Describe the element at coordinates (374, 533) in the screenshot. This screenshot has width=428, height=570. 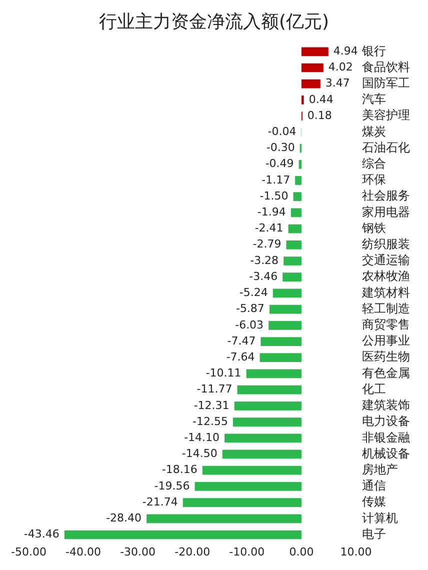
I see `y-tick-label: 电子` at that location.